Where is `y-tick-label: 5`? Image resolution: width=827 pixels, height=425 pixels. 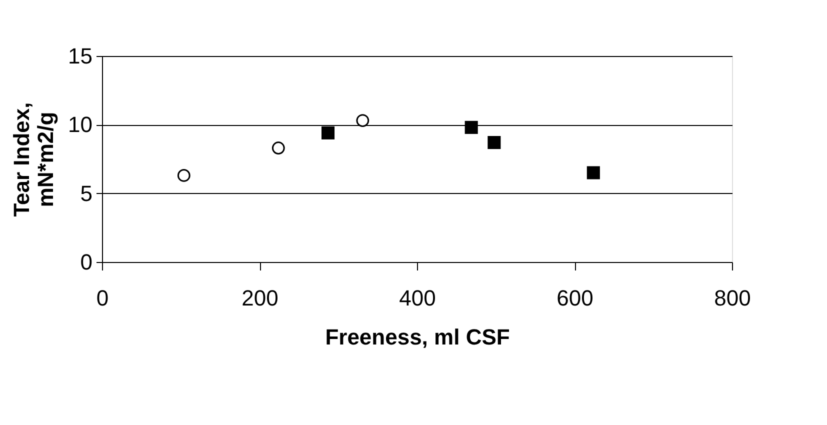 y-tick-label: 5 is located at coordinates (86, 193).